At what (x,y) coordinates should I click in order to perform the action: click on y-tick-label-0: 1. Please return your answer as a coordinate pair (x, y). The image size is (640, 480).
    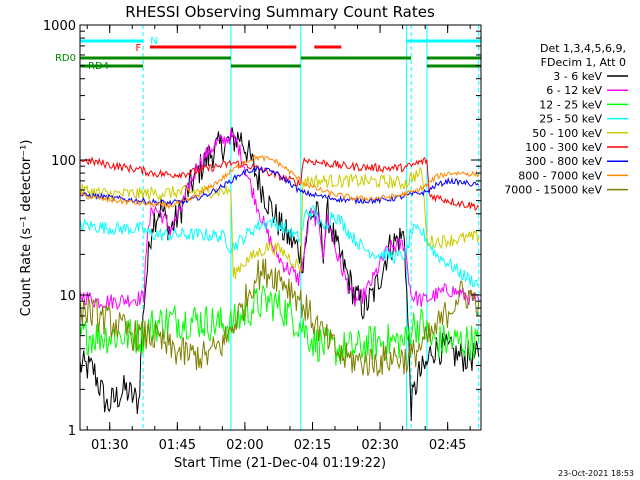
    Looking at the image, I should click on (72, 431).